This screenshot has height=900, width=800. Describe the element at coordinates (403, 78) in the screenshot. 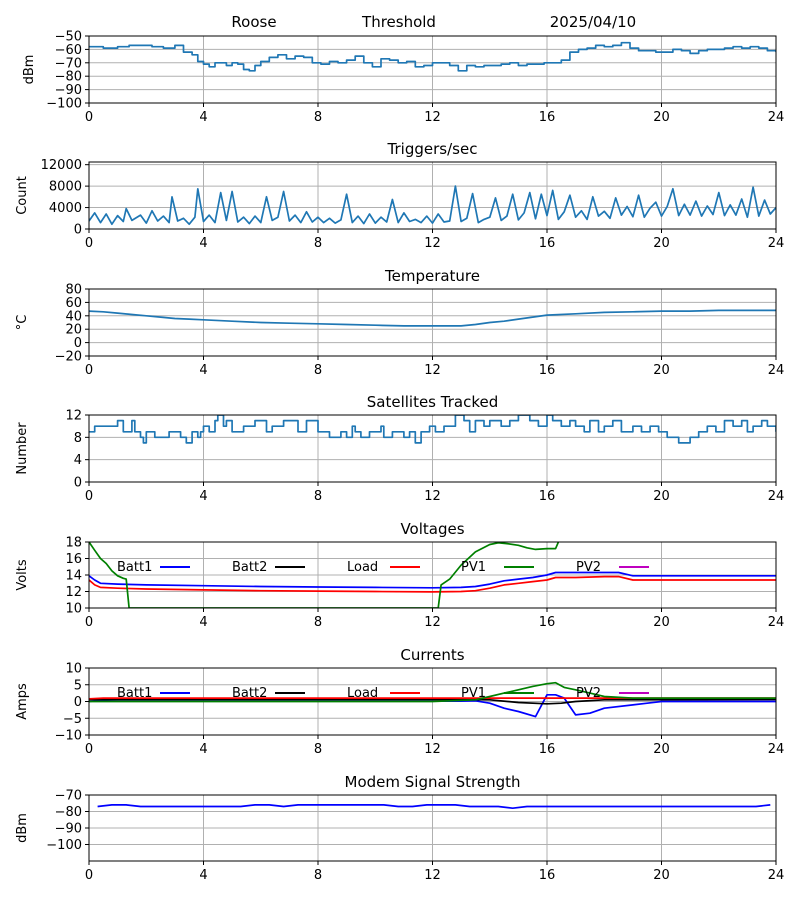

I see `chart-signal: 0 4 8 12 16 20 24 −100−90−80−70−60−50 dBm` at that location.